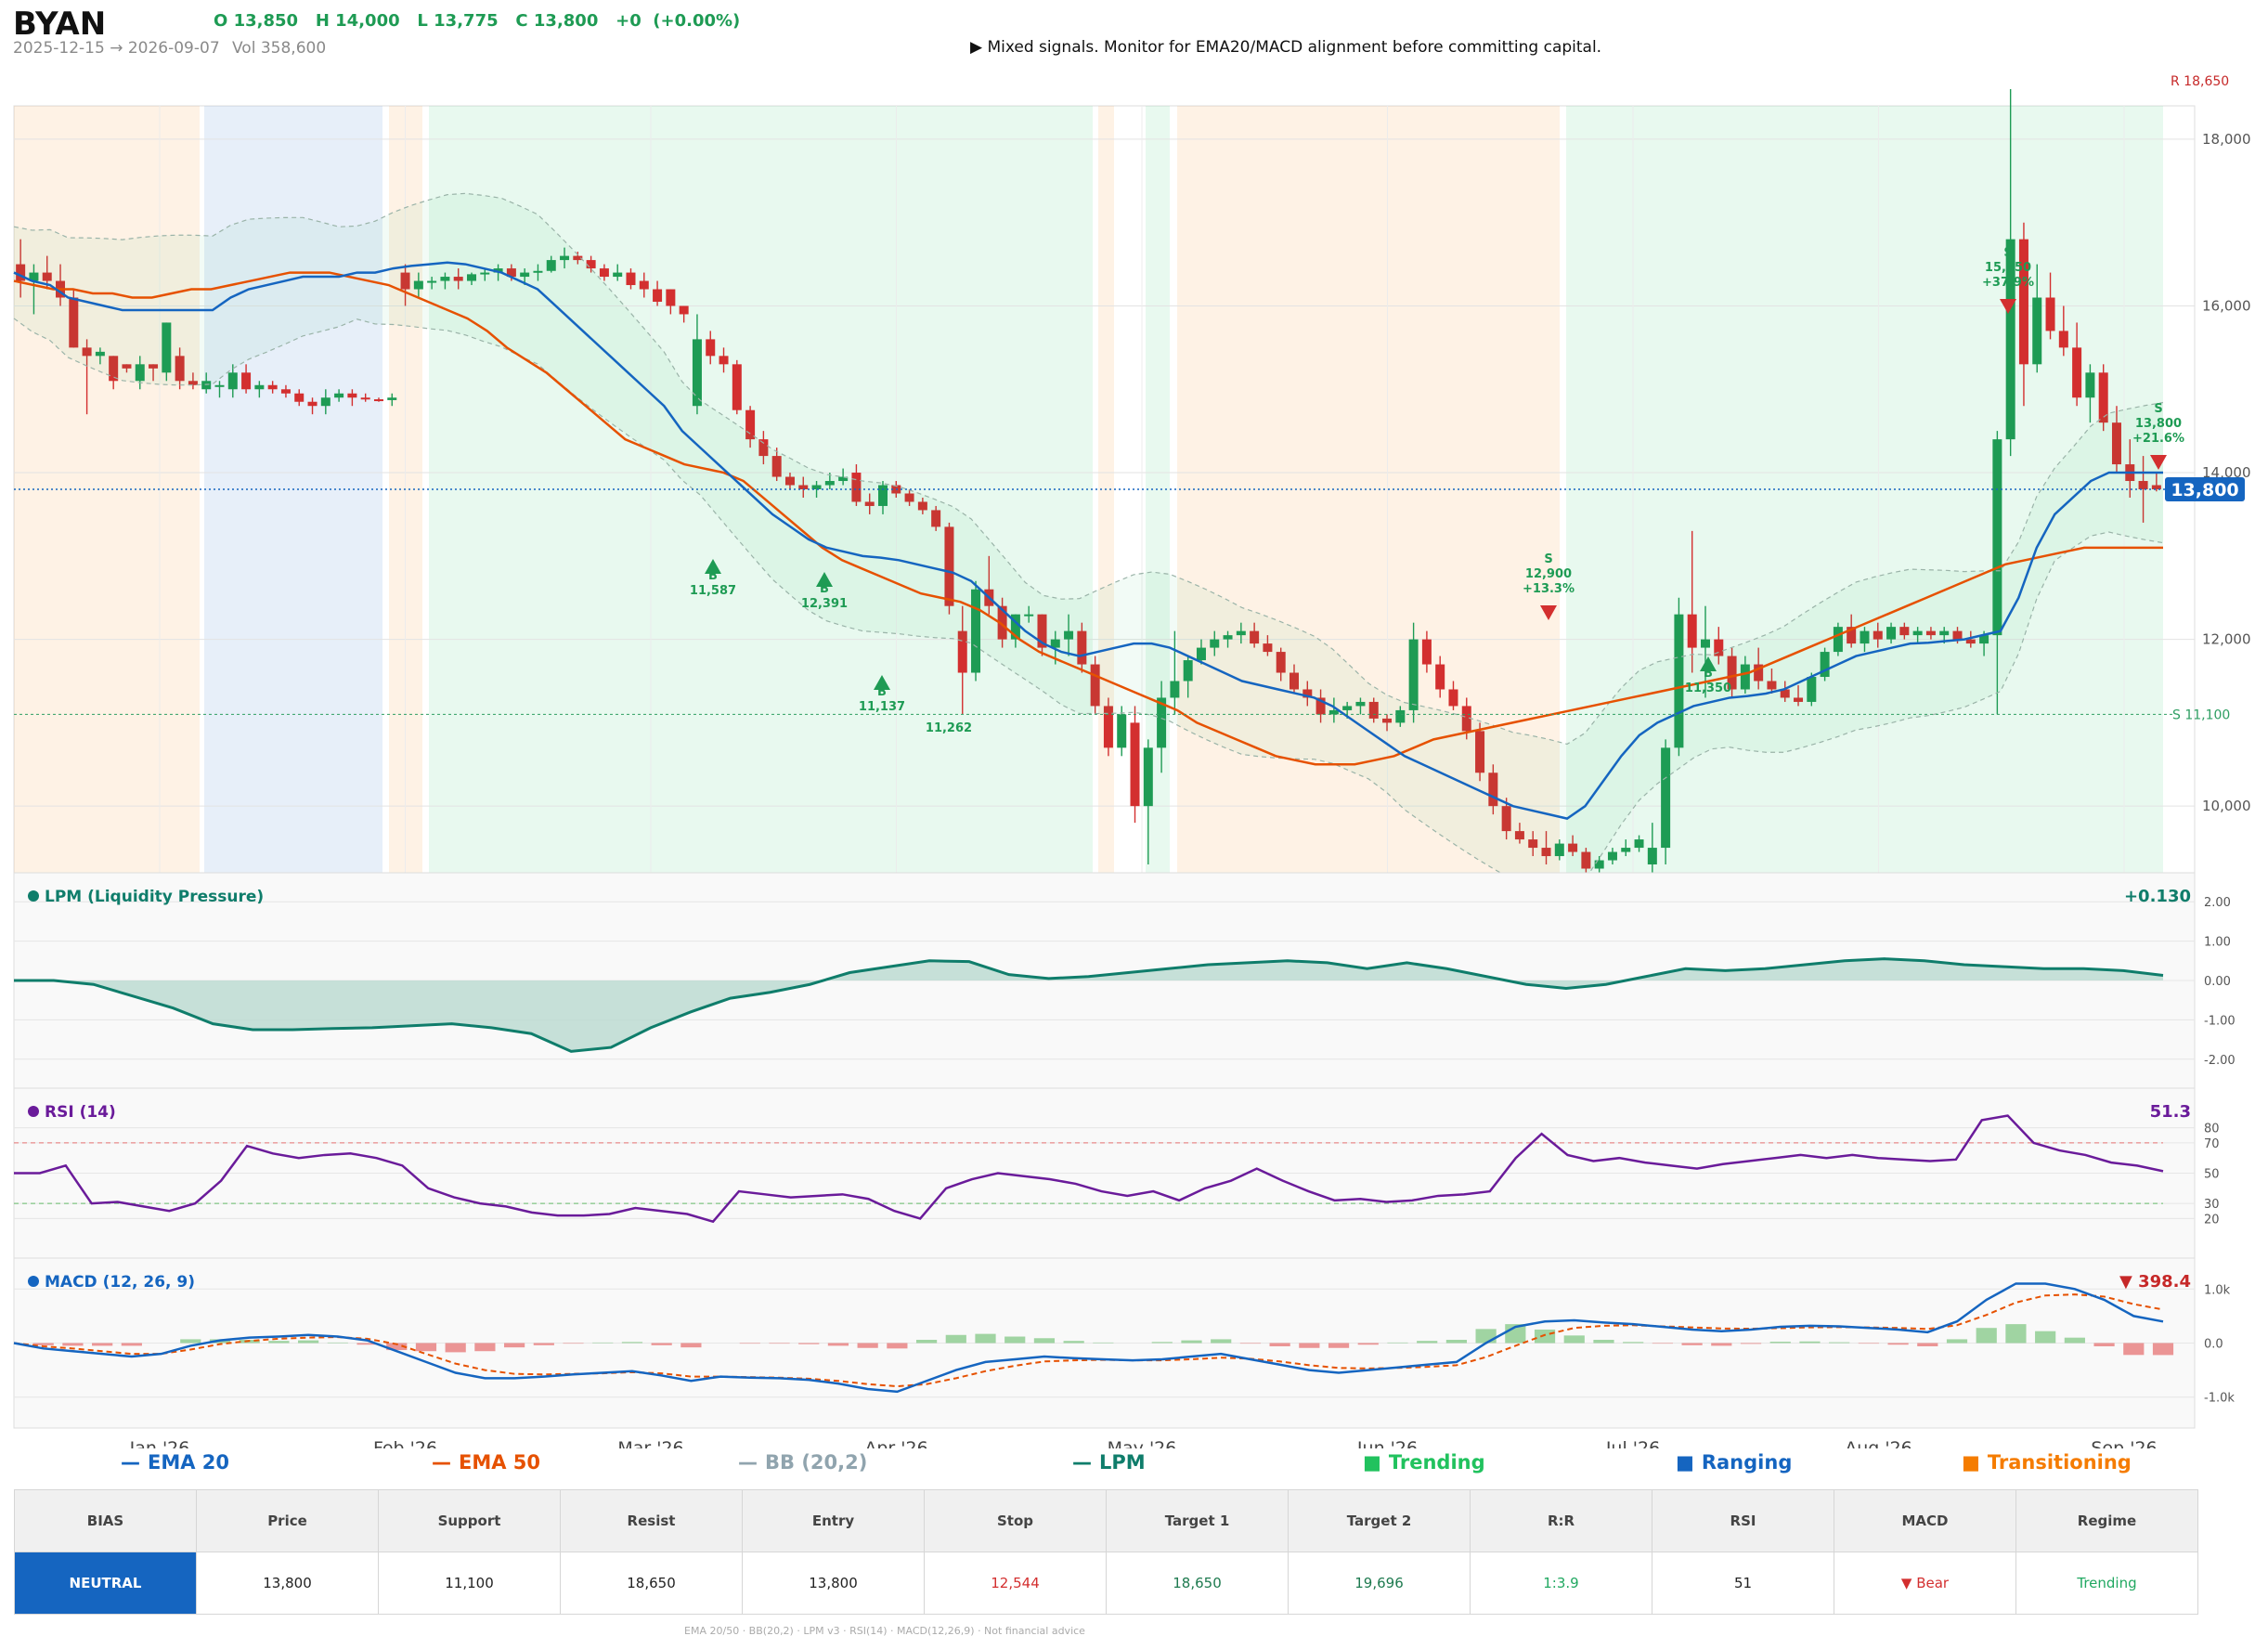  Describe the element at coordinates (2200, 81) in the screenshot. I see `resistance-label: R 18,650` at that location.